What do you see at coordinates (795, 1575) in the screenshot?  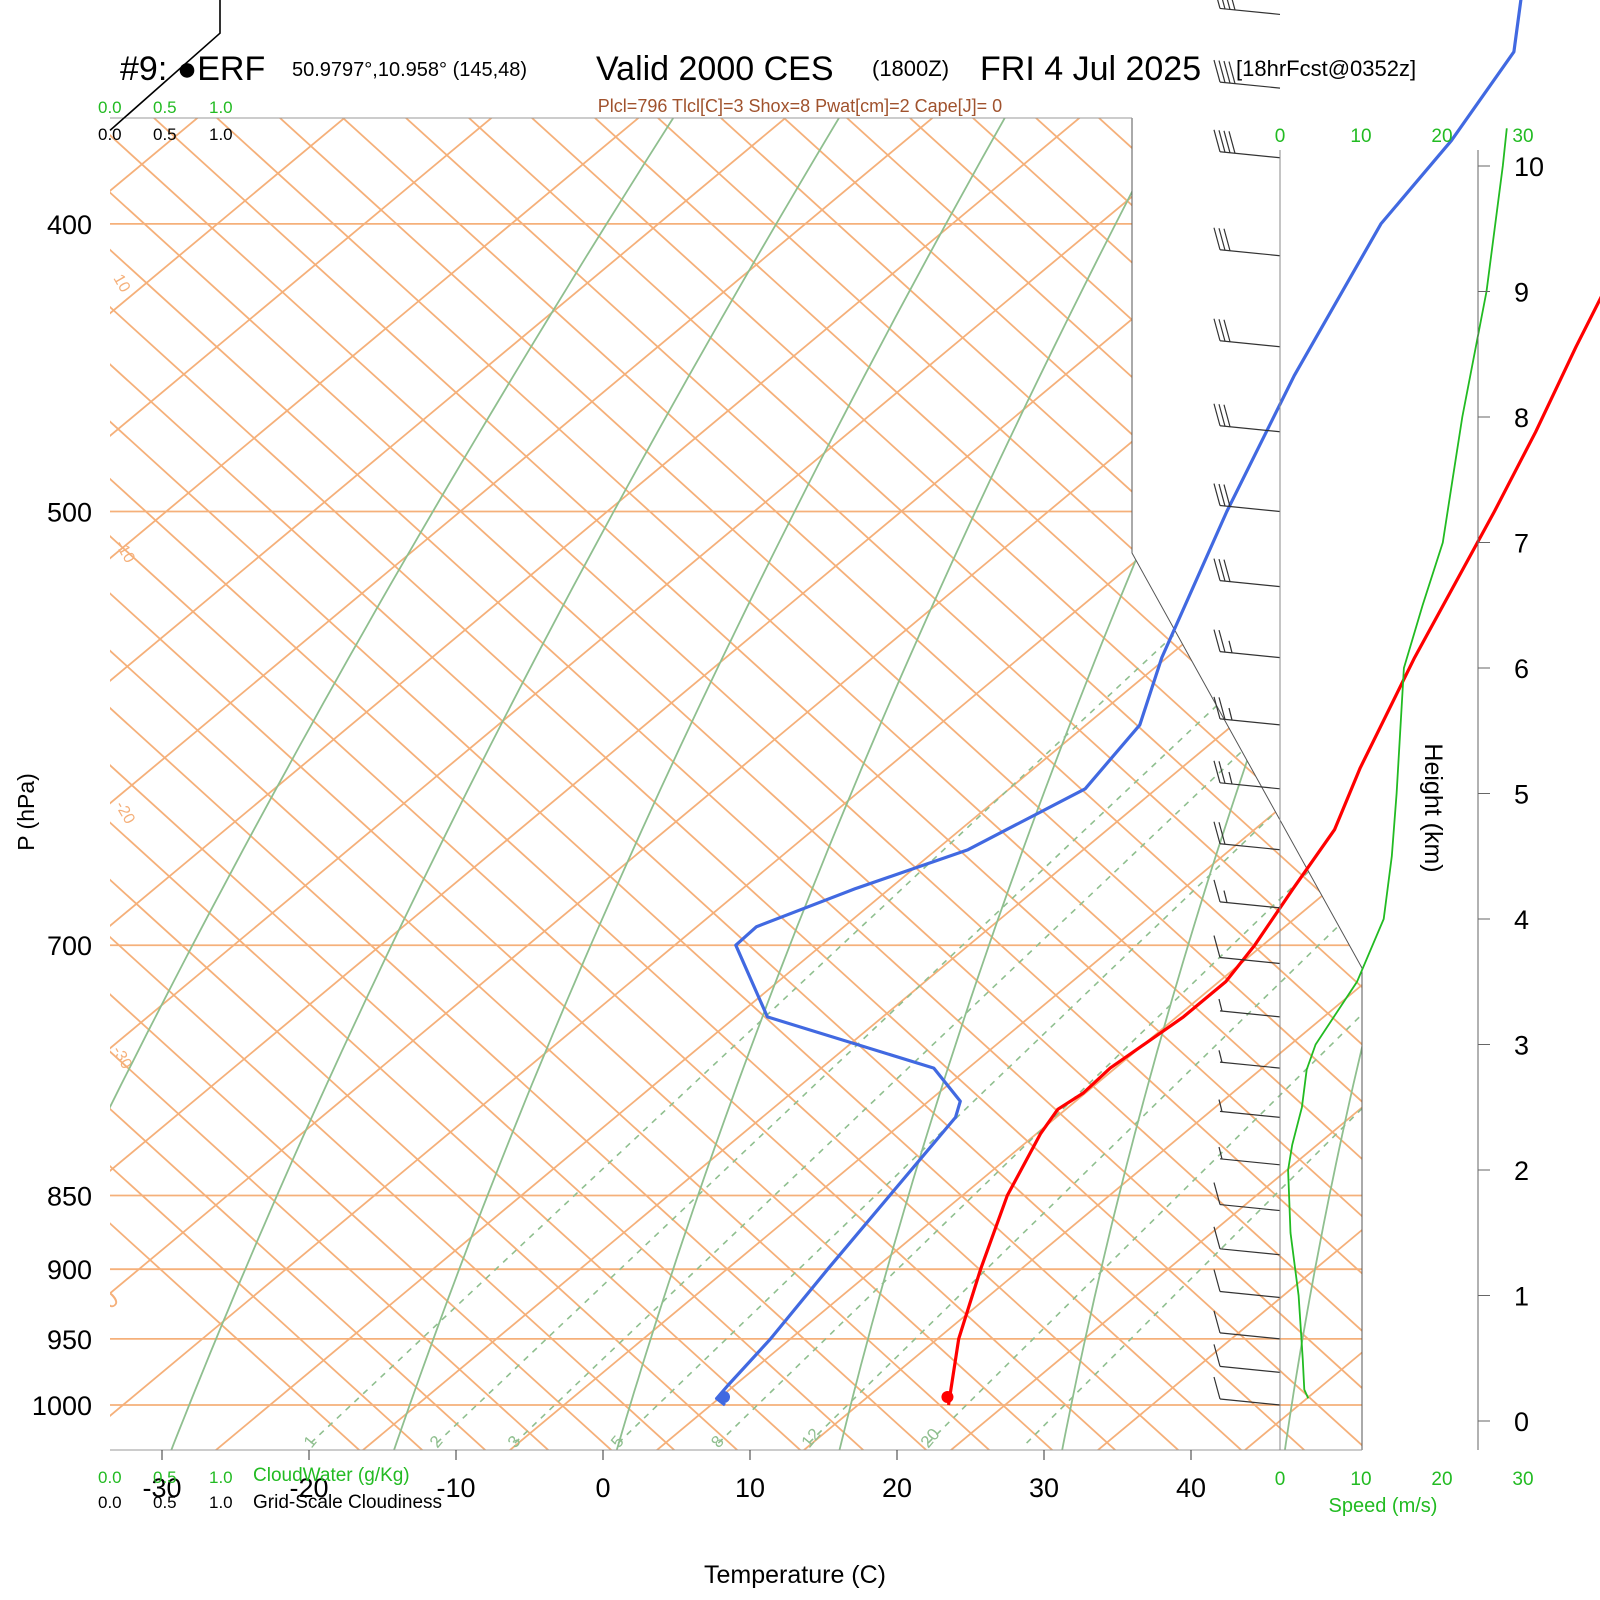 I see `x-axis-title: Temperature (C)` at bounding box center [795, 1575].